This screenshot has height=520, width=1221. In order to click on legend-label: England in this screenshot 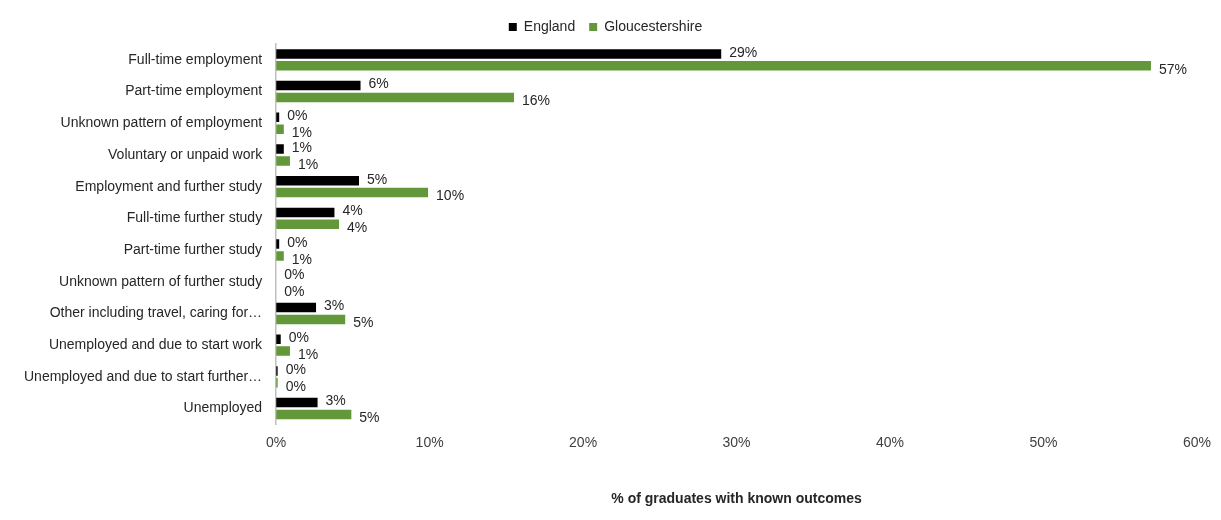, I will do `click(549, 25)`.